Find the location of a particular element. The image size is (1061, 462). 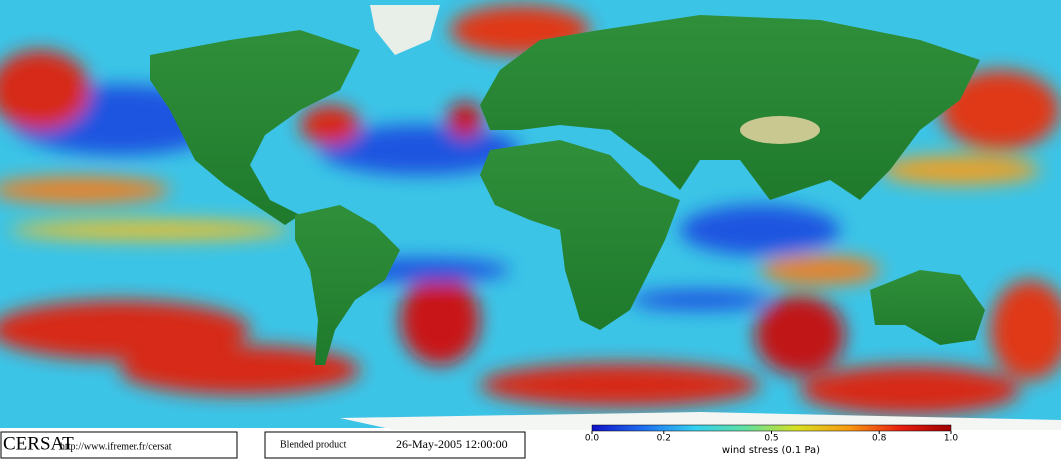

colorbar-tick-label: 0.2 is located at coordinates (664, 439).